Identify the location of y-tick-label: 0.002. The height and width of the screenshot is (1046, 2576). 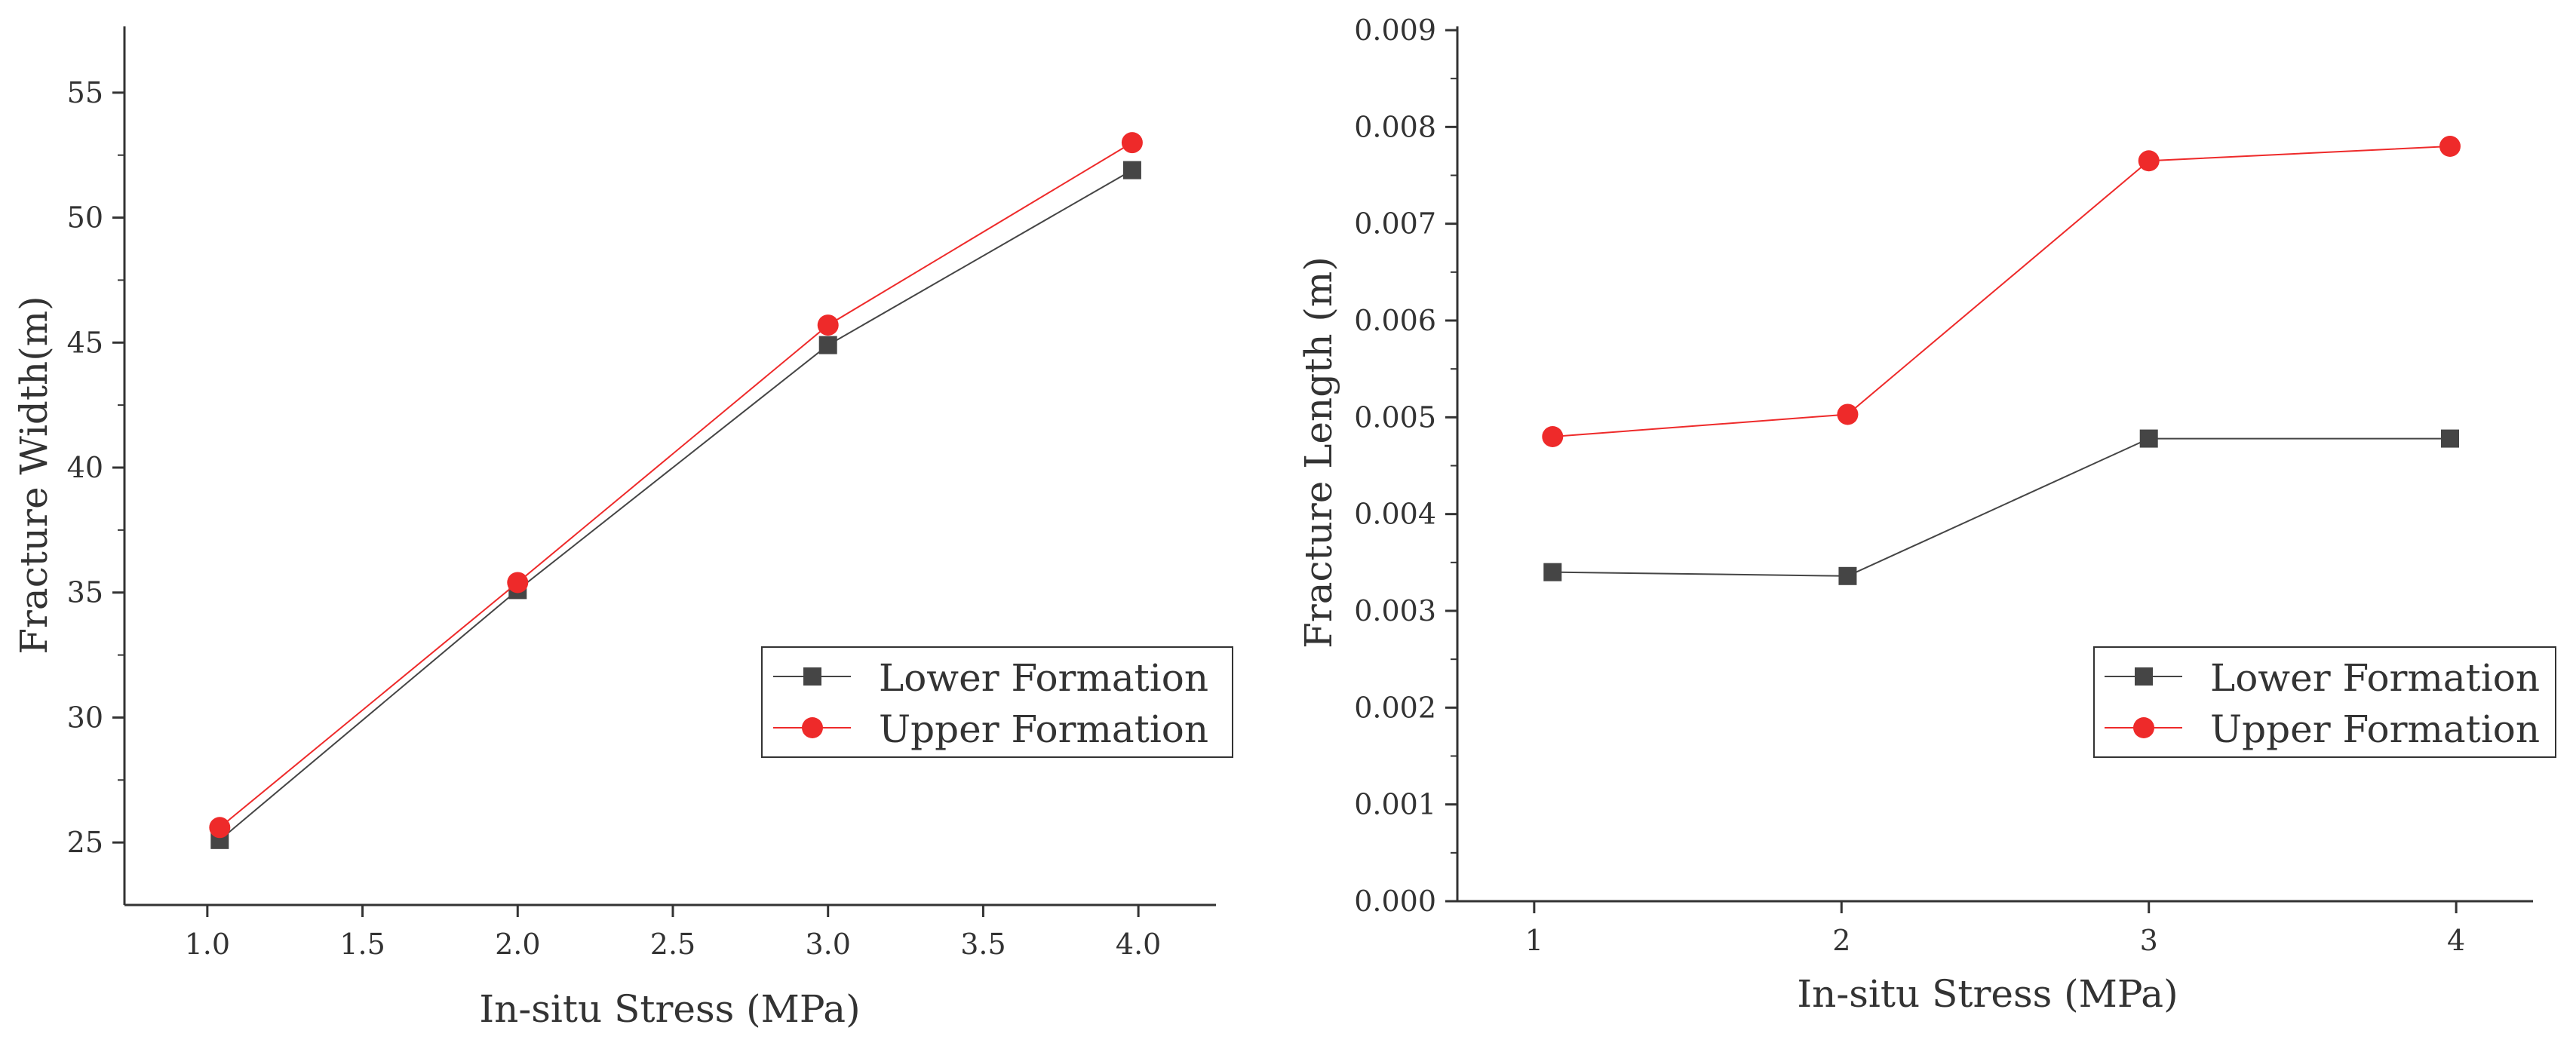
(1395, 707).